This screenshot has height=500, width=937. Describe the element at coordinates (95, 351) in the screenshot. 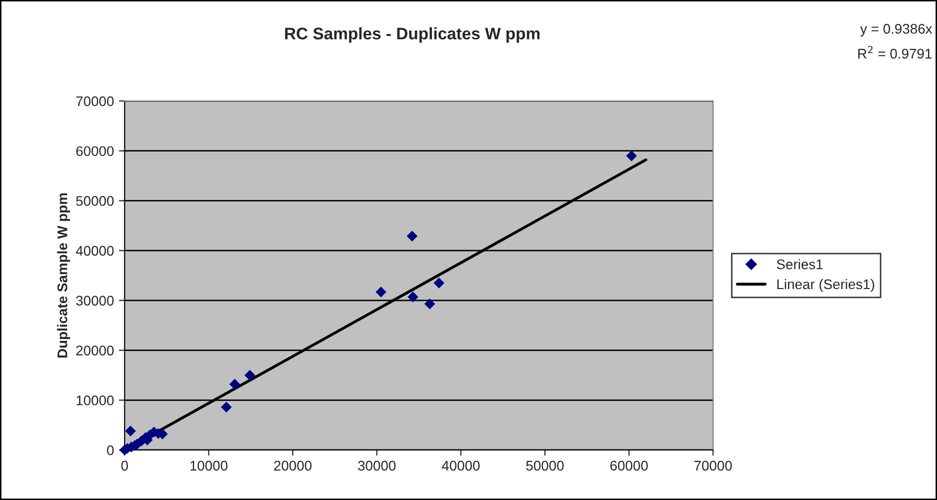

I see `y-tick-label: 20000` at that location.